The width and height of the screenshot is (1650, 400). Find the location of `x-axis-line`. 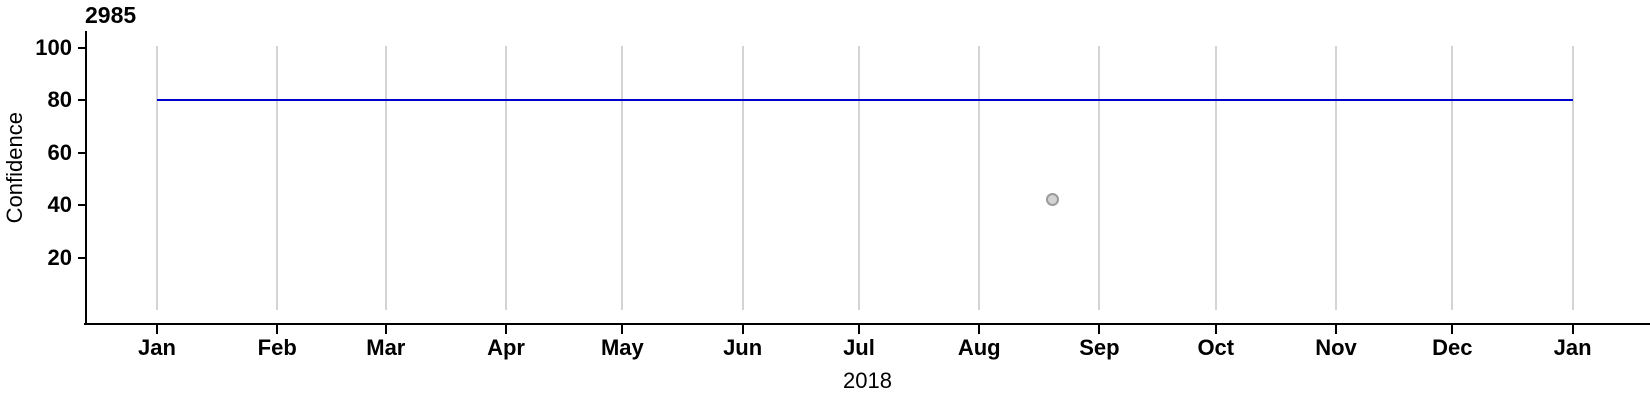

x-axis-line is located at coordinates (867, 324).